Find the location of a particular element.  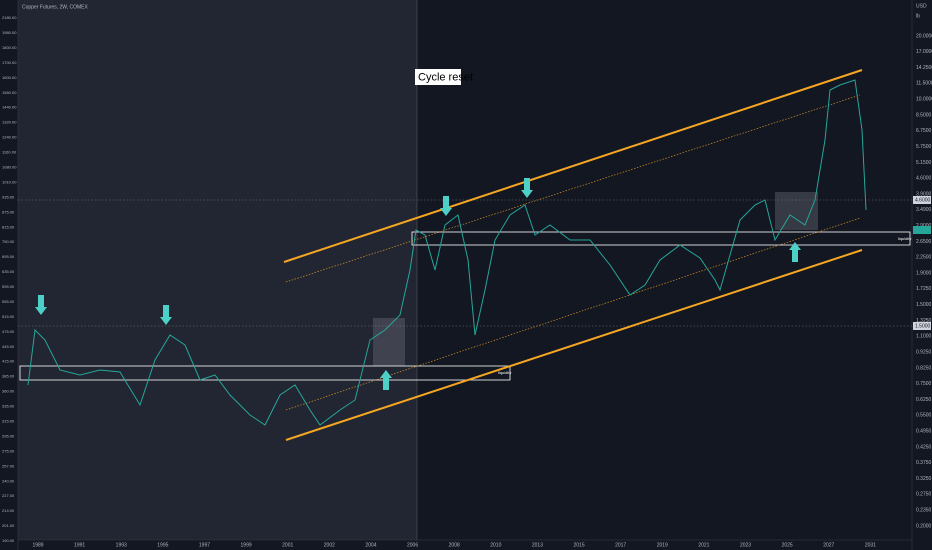

annotation: Cycle reset is located at coordinates (445, 77).